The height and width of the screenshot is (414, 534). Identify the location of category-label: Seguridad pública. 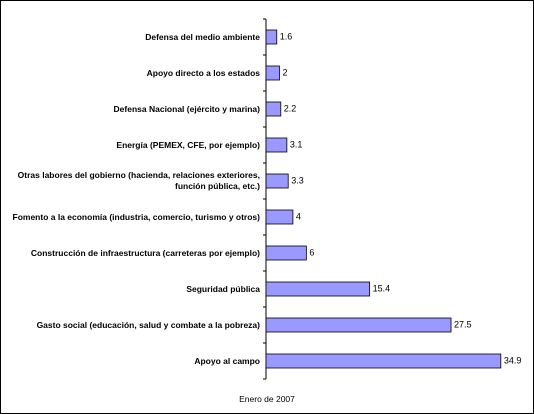
(223, 288).